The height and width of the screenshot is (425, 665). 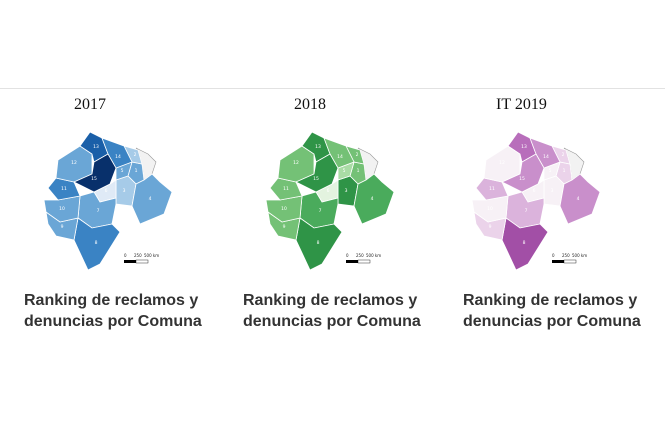 I want to click on year-label: IT 2019, so click(x=521, y=104).